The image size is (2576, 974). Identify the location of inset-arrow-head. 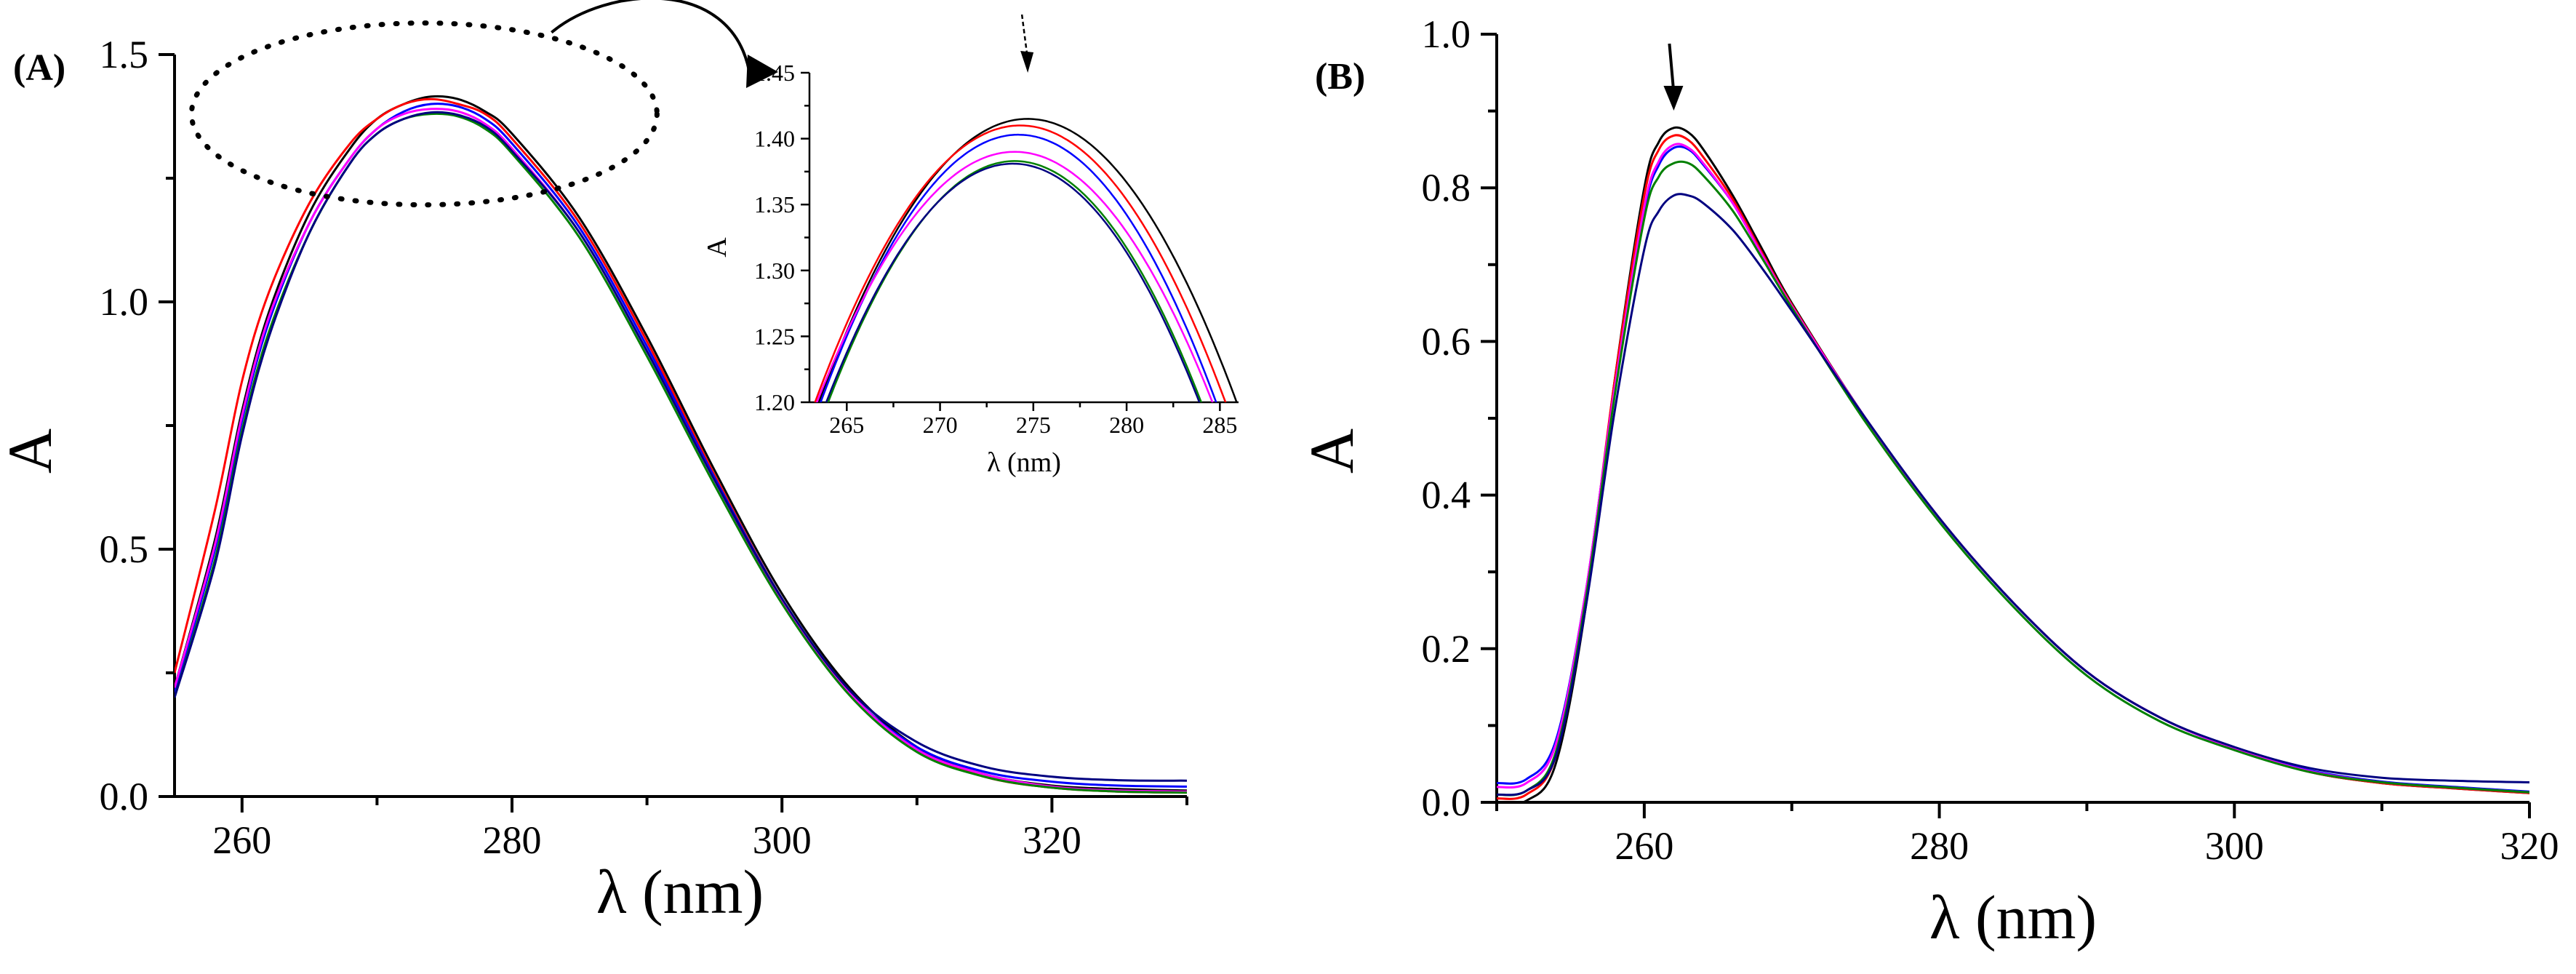
(1027, 62).